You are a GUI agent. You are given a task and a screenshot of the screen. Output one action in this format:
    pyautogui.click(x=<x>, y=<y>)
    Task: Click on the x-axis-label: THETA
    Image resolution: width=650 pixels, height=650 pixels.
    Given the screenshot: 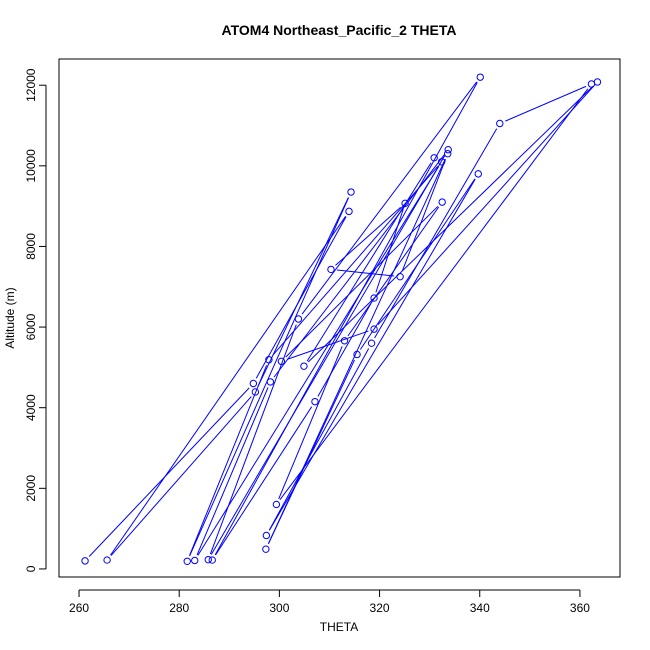 What is the action you would take?
    pyautogui.click(x=339, y=627)
    